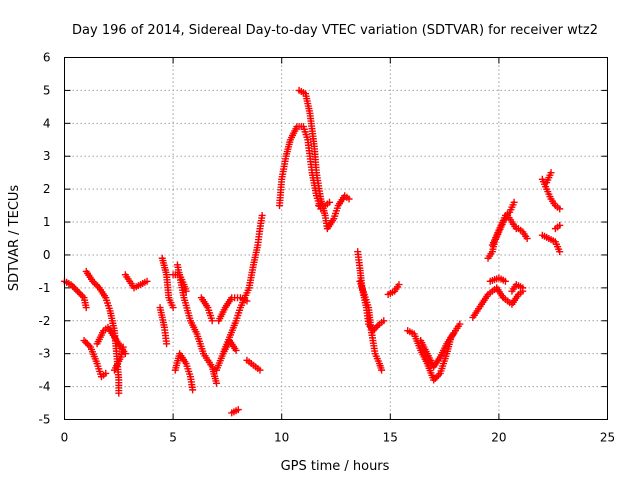 The width and height of the screenshot is (640, 480). What do you see at coordinates (47, 123) in the screenshot?
I see `y-tick-label: 4` at bounding box center [47, 123].